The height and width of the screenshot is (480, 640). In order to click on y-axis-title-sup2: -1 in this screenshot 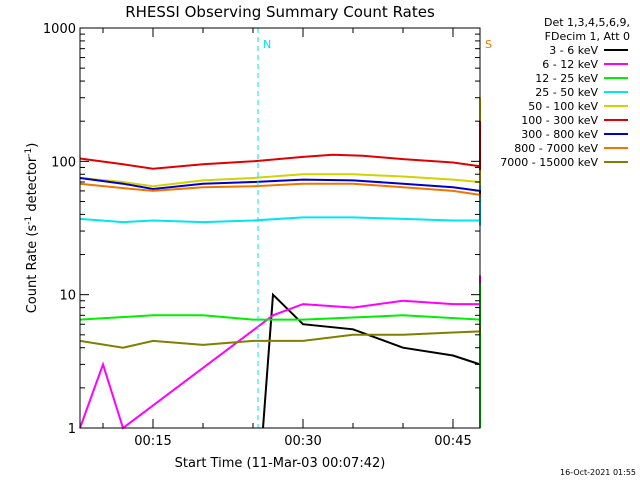, I will do `click(29, 152)`.